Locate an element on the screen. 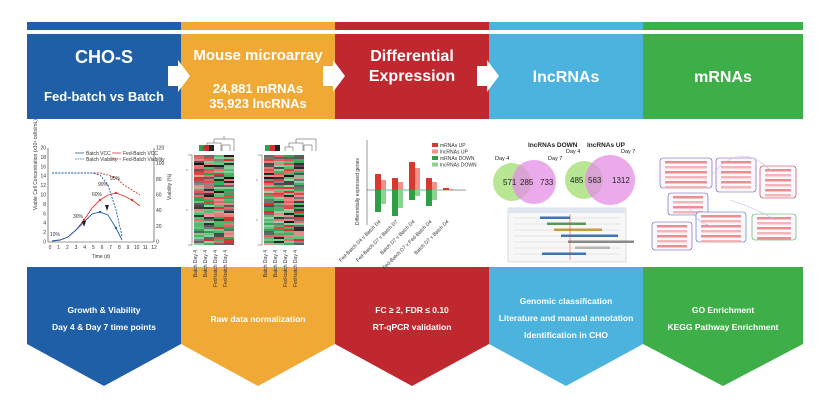 This screenshot has height=404, width=830. venn-down-left-value: 571 is located at coordinates (510, 182).